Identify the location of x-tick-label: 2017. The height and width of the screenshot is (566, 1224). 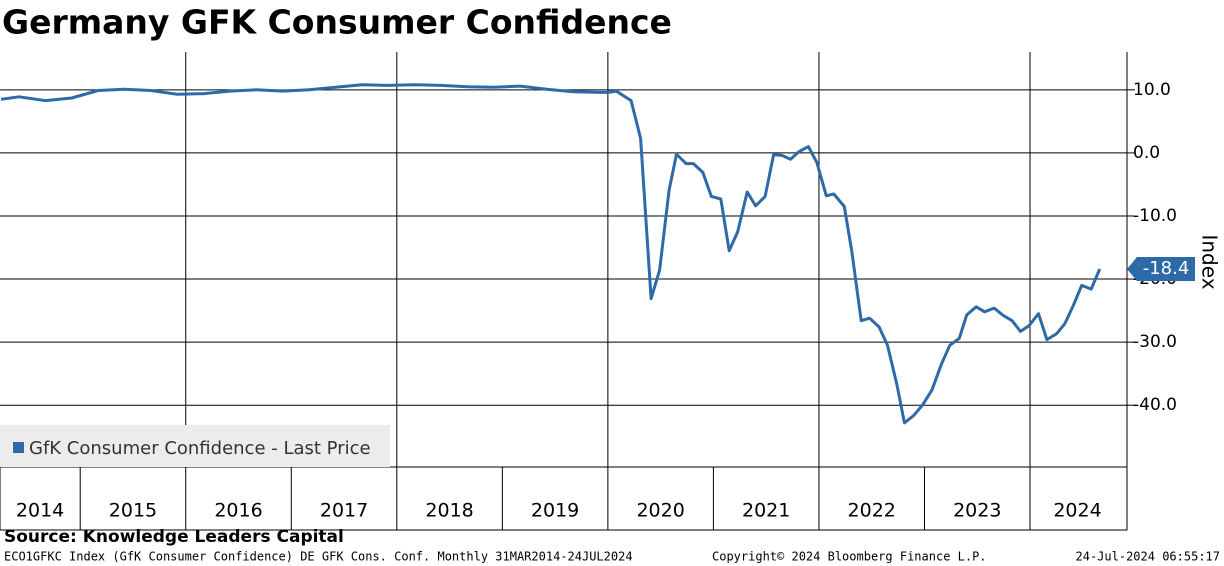
(344, 511).